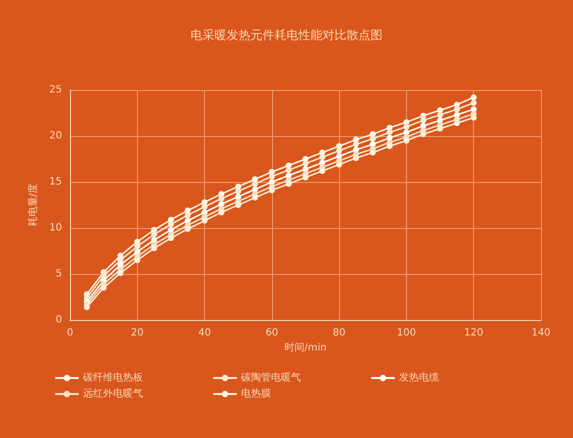  What do you see at coordinates (541, 333) in the screenshot?
I see `x-tick-label: 140` at bounding box center [541, 333].